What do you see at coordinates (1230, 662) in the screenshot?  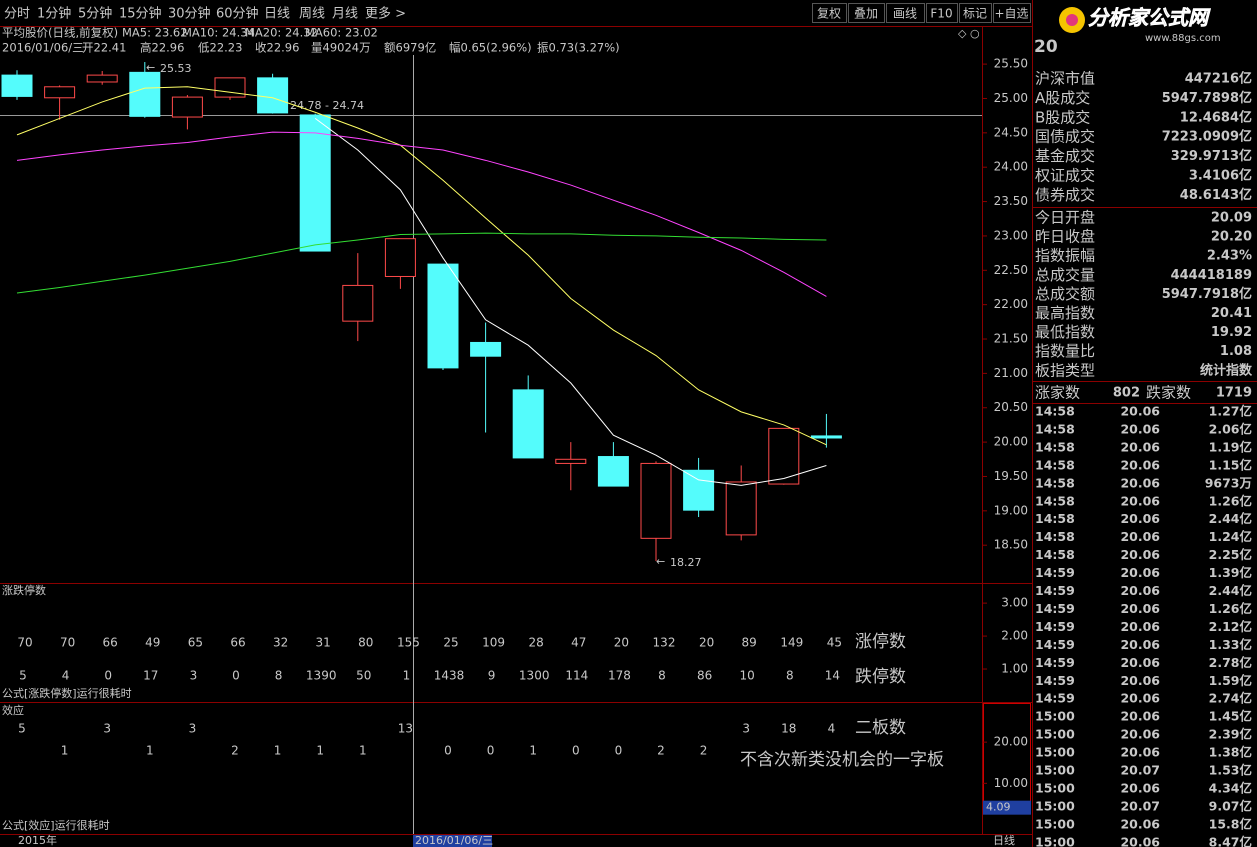 I see `tick-volume: 2.78亿` at bounding box center [1230, 662].